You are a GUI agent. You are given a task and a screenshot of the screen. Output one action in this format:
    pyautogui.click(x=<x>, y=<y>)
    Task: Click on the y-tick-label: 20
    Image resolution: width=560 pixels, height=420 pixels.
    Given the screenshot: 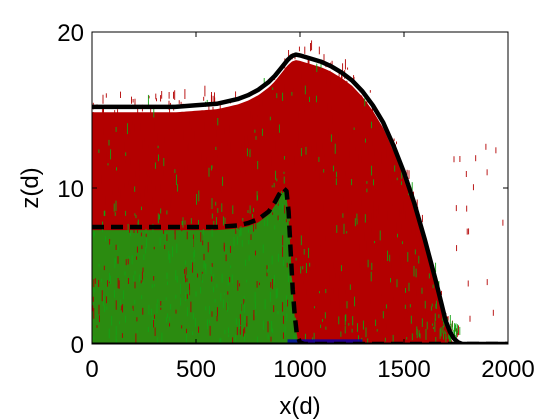 What is the action you would take?
    pyautogui.click(x=70, y=33)
    